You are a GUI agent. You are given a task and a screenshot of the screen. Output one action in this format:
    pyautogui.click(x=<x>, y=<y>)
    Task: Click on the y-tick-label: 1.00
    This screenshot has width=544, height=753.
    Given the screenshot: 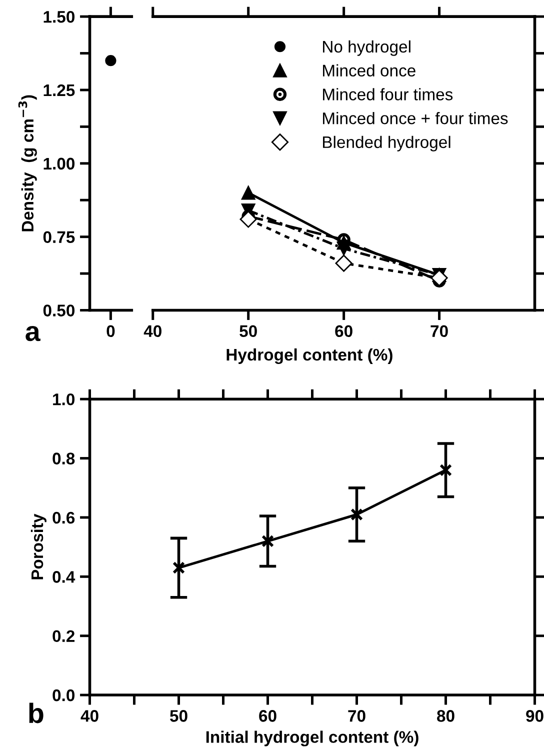 What is the action you would take?
    pyautogui.click(x=59, y=164)
    